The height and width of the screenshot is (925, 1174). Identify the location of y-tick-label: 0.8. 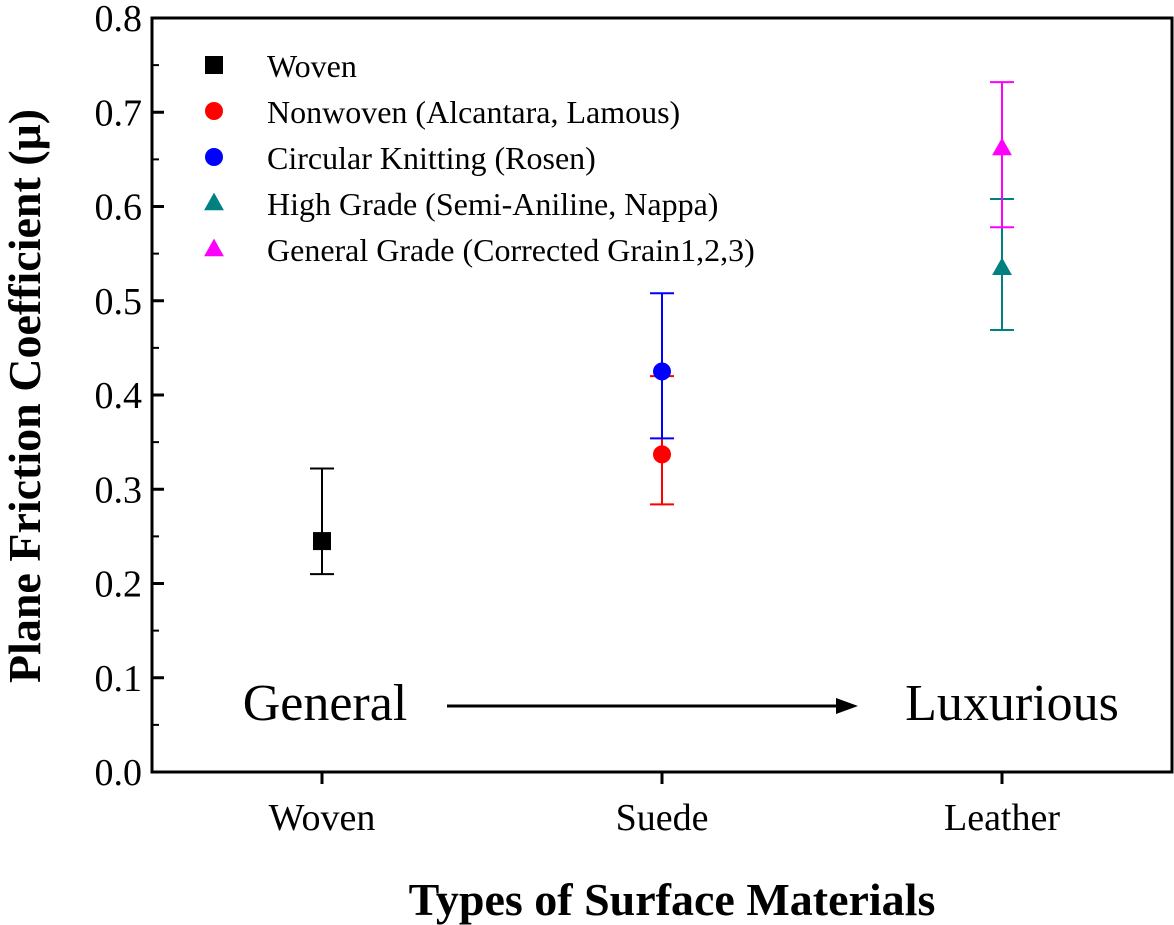
(119, 20).